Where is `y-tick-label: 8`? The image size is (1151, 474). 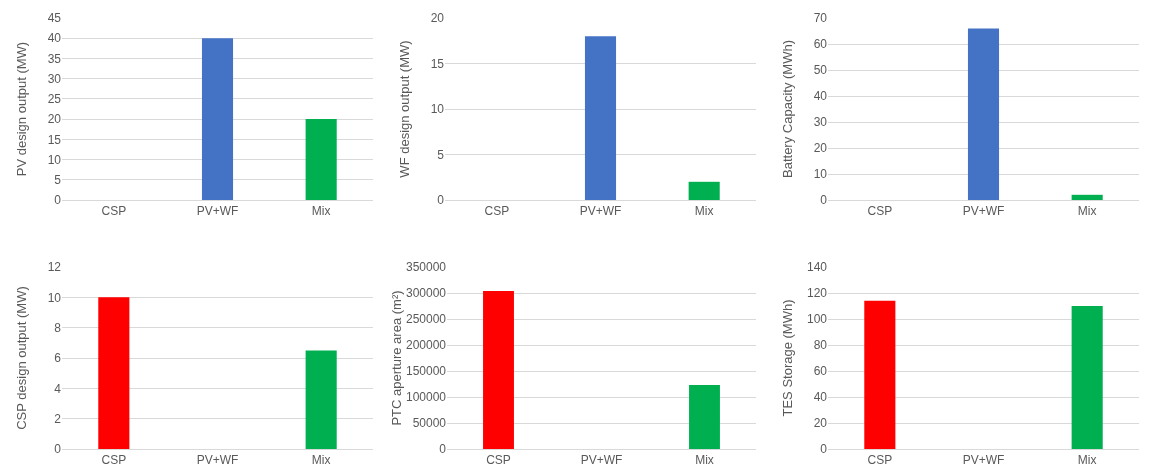
y-tick-label: 8 is located at coordinates (58, 327).